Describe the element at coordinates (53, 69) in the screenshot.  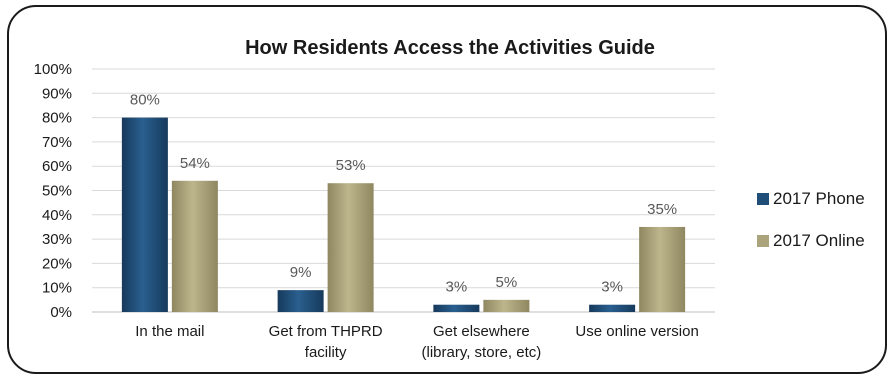
I see `y-tick-label: 100%` at that location.